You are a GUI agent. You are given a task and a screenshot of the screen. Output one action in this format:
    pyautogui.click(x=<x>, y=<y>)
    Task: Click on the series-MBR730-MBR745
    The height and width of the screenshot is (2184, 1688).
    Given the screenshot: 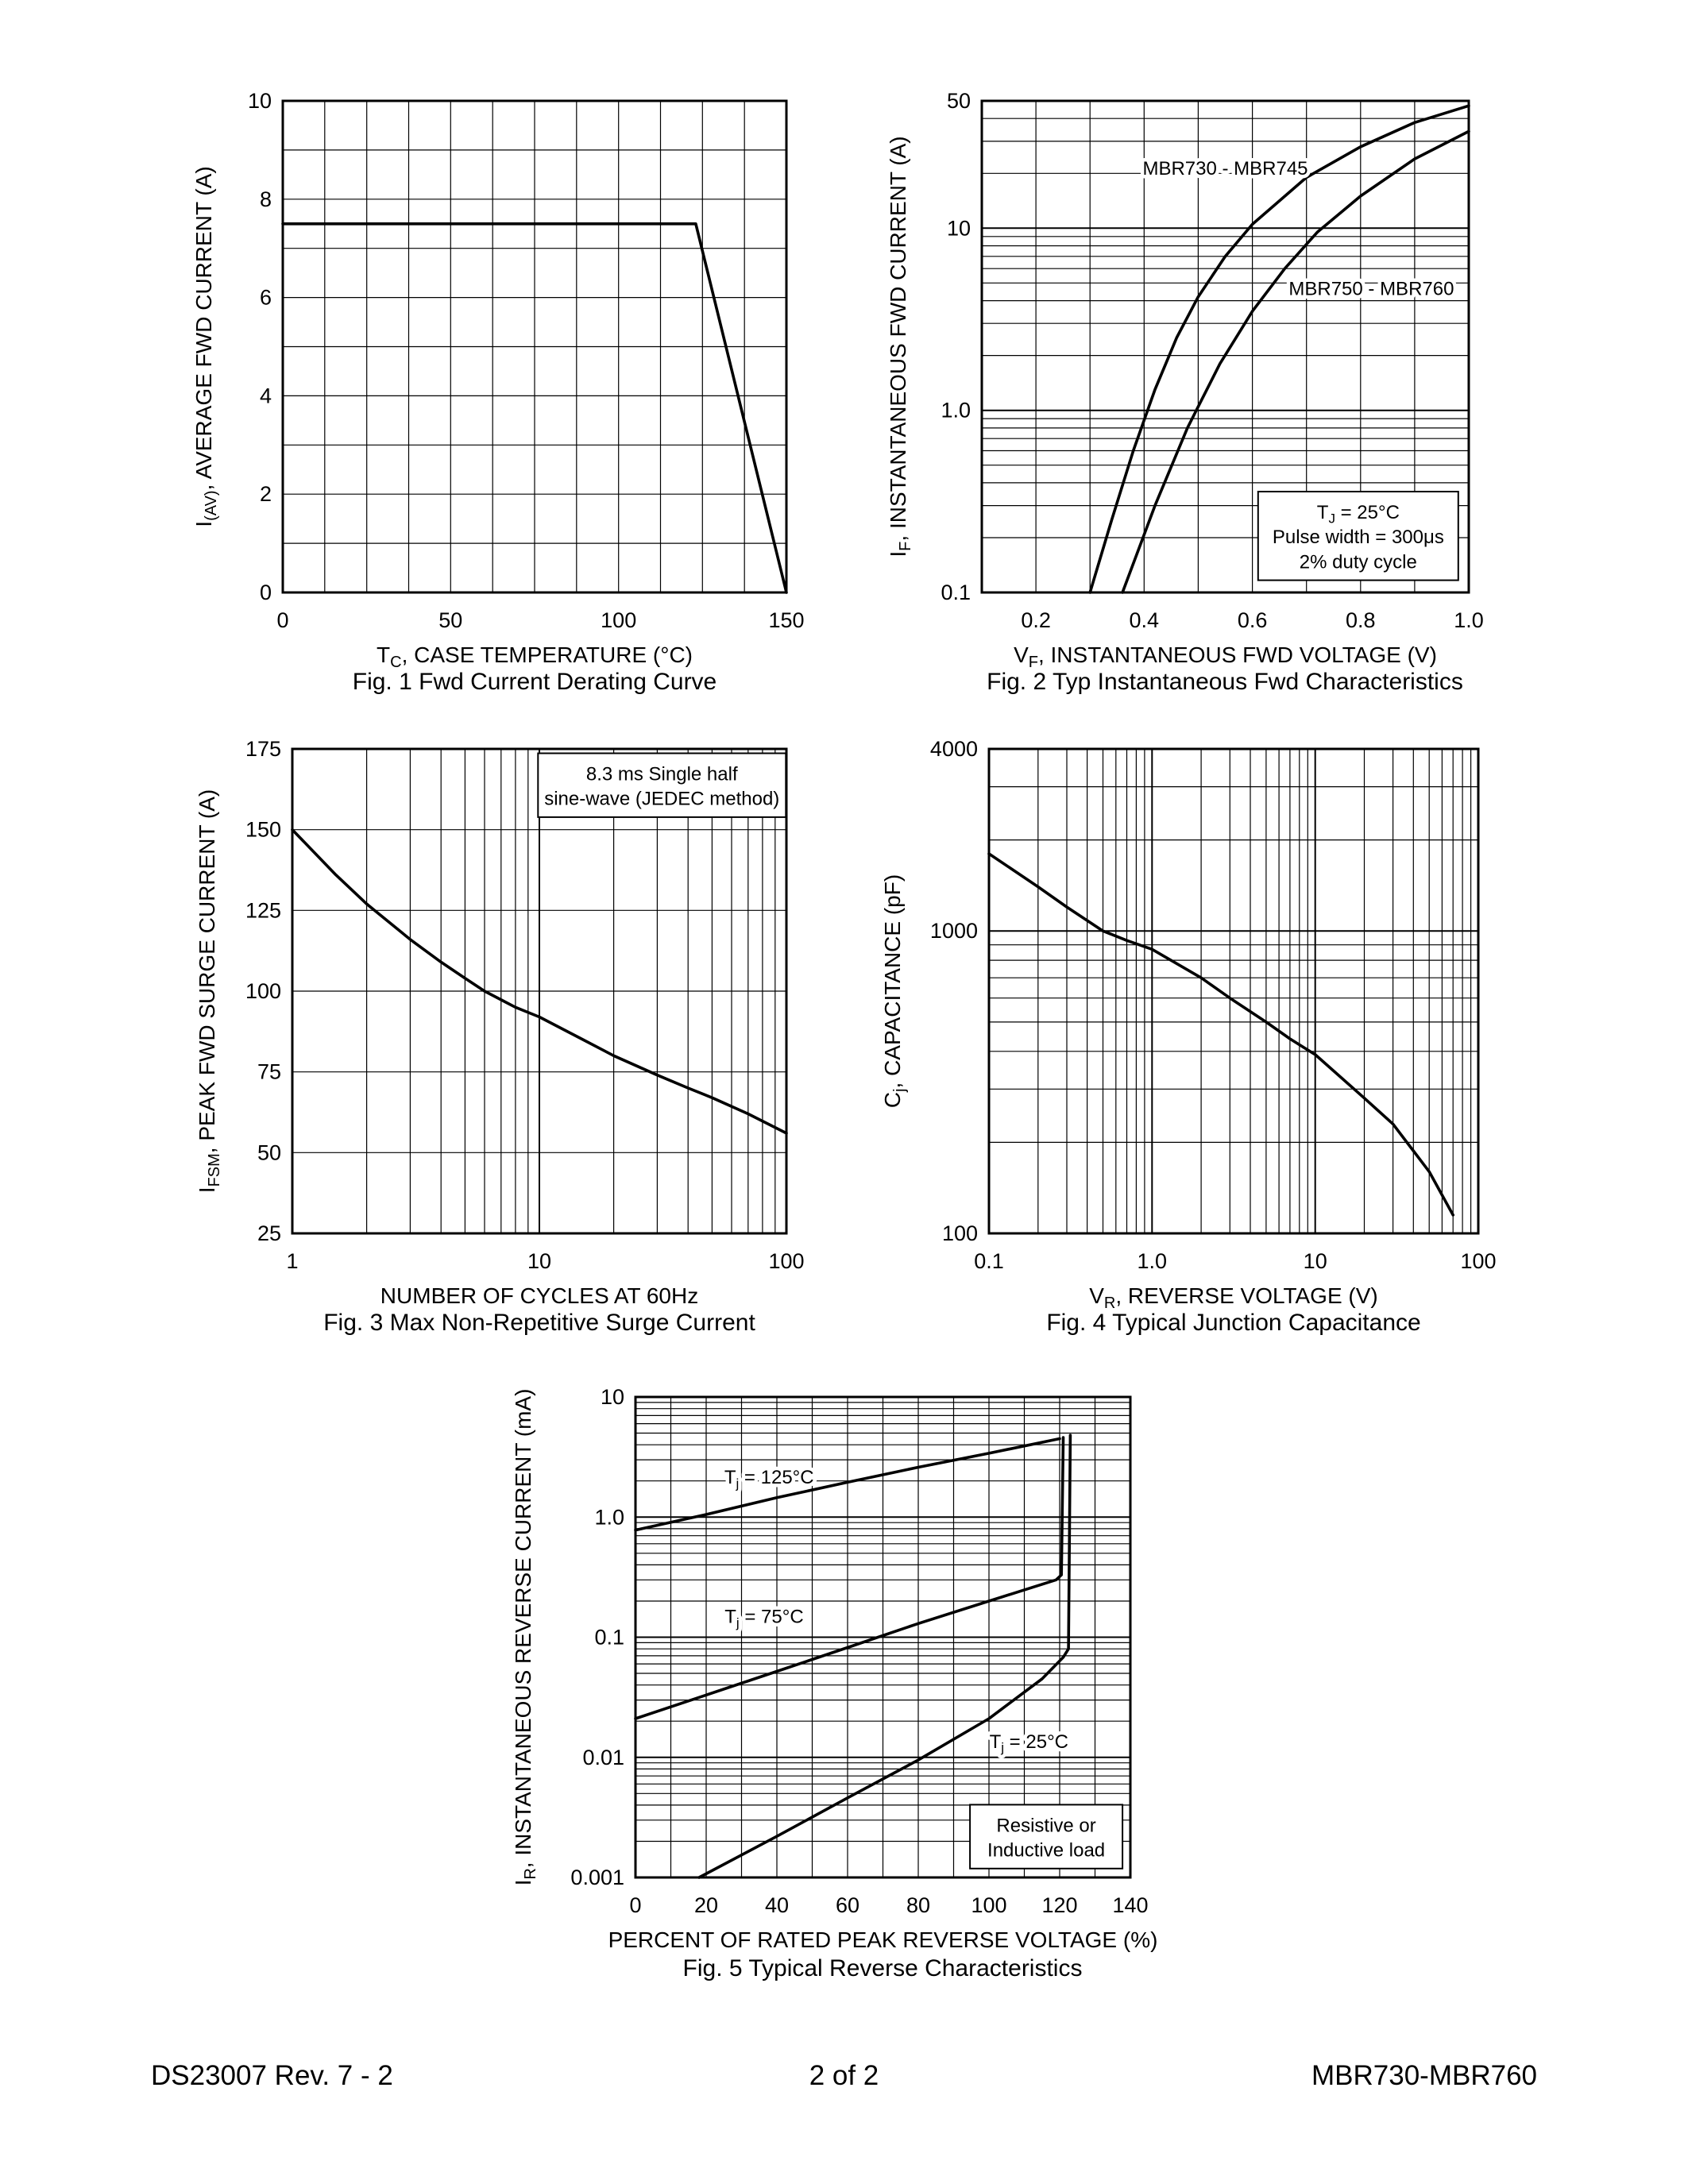 What is the action you would take?
    pyautogui.click(x=1279, y=349)
    